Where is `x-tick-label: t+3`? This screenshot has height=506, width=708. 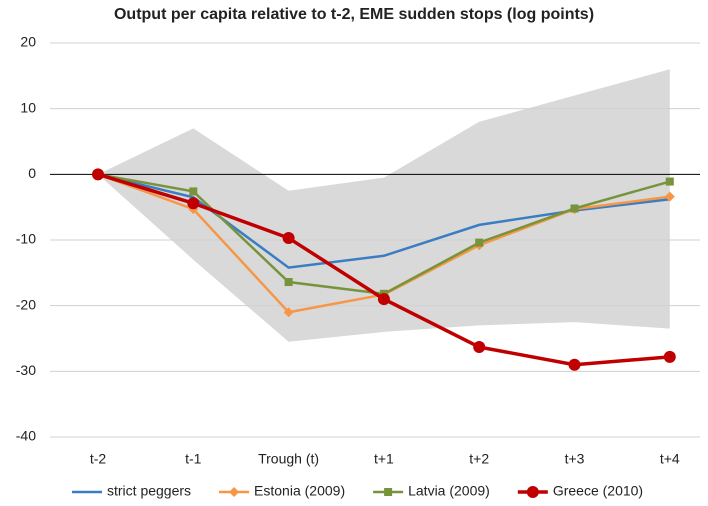
x-tick-label: t+3 is located at coordinates (575, 459).